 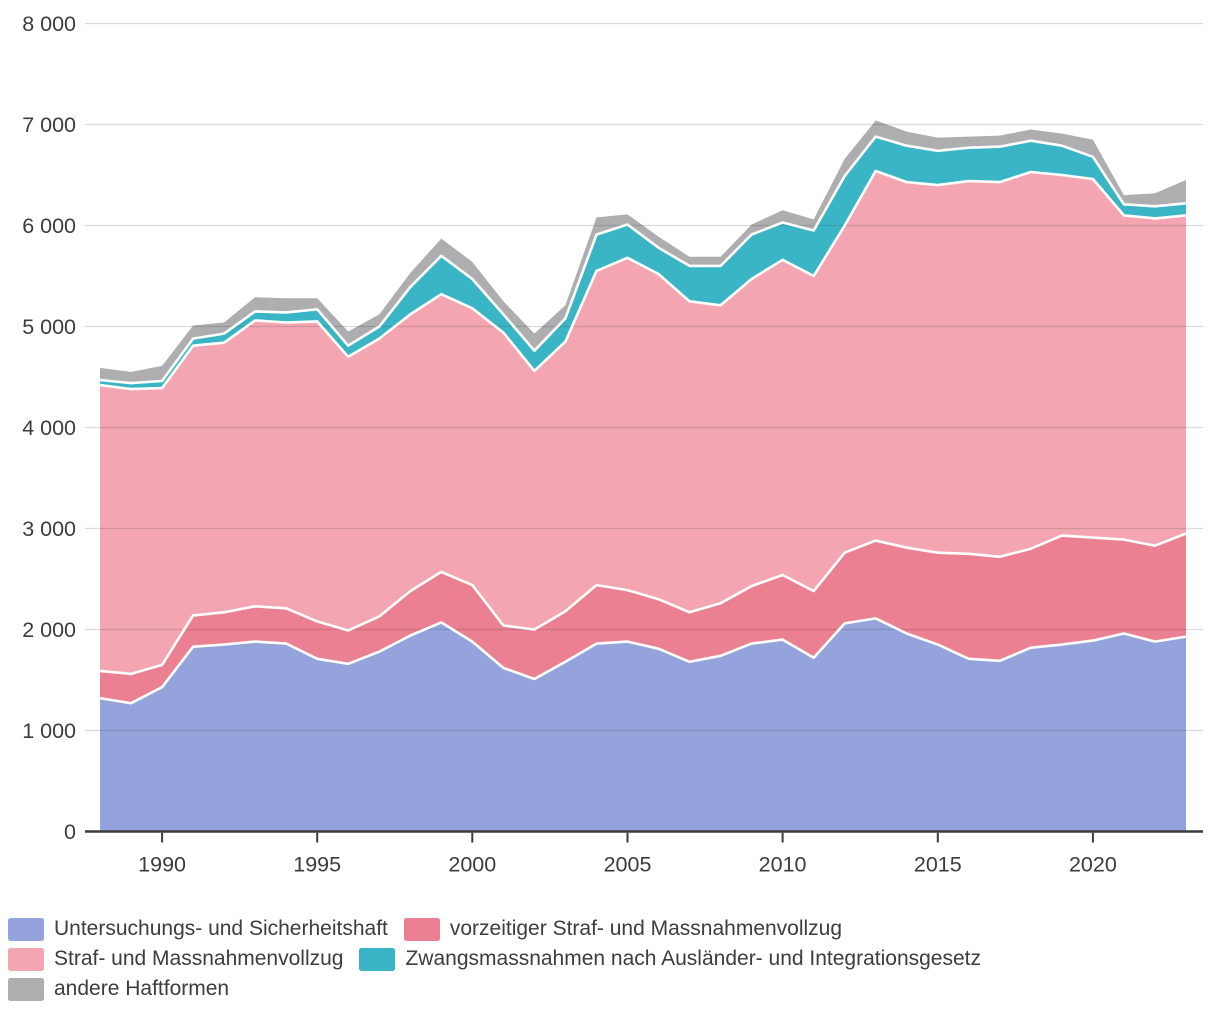 What do you see at coordinates (26, 959) in the screenshot?
I see `legend-swatch-straf-massnahmenvollzug-icon` at bounding box center [26, 959].